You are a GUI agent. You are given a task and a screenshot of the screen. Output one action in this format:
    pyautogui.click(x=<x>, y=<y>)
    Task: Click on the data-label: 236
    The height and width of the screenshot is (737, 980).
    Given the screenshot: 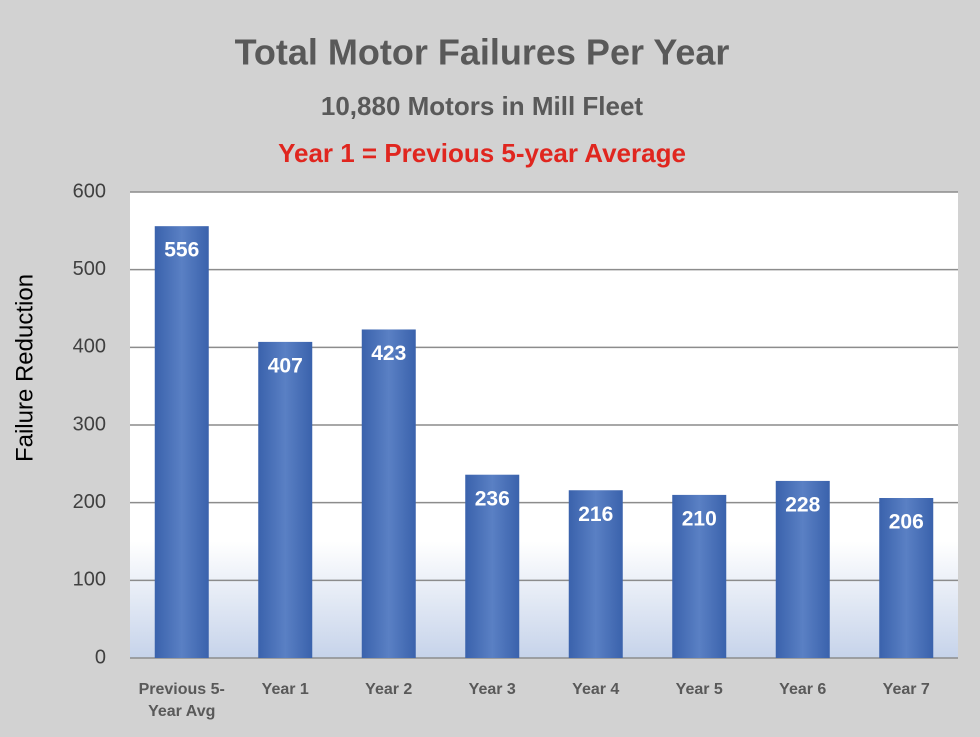 What is the action you would take?
    pyautogui.click(x=492, y=498)
    